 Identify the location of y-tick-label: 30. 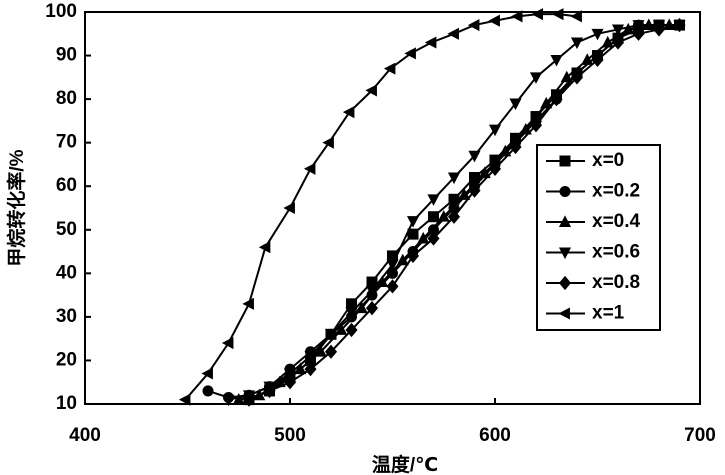
(66, 316).